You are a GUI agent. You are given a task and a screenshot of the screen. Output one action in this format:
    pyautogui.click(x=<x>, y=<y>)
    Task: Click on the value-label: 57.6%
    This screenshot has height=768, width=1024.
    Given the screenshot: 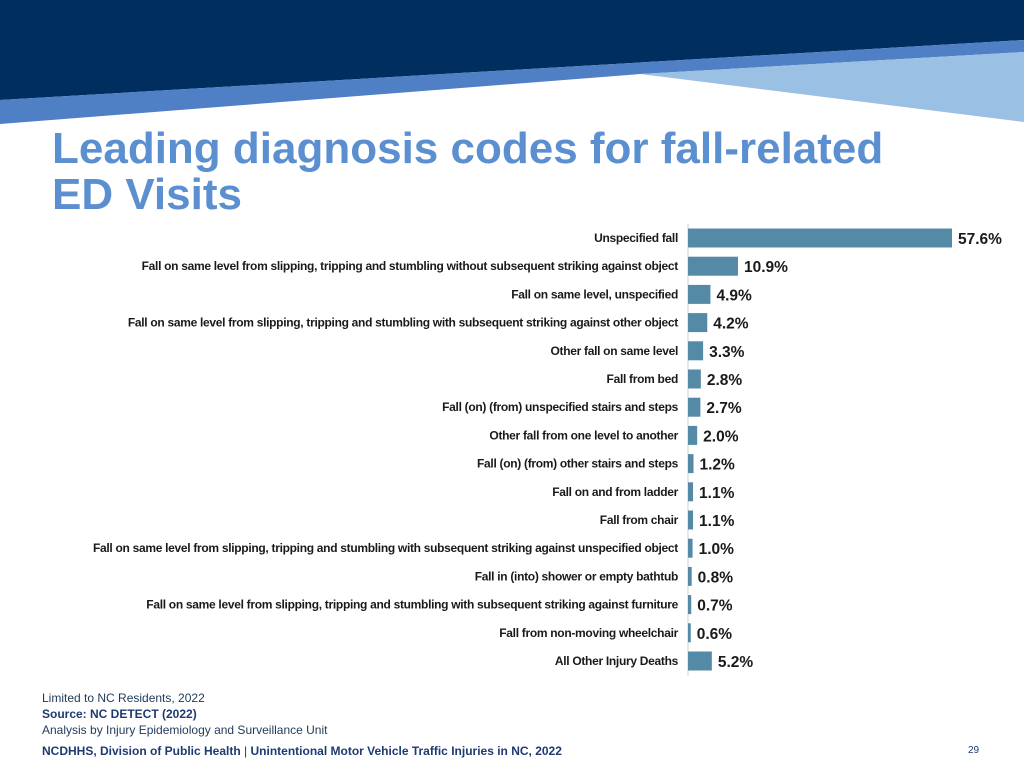 What is the action you would take?
    pyautogui.click(x=980, y=239)
    